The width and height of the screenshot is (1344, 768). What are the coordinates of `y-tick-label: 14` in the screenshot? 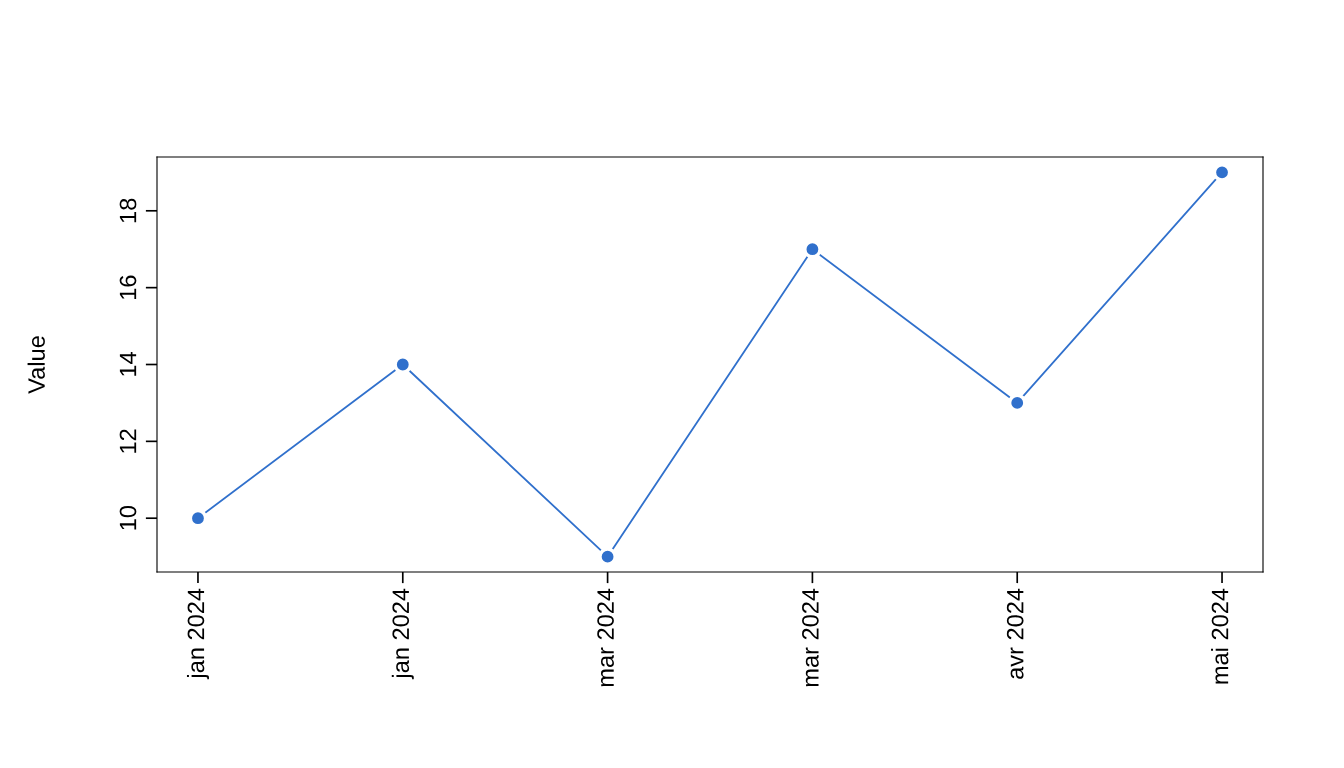 It's located at (128, 364).